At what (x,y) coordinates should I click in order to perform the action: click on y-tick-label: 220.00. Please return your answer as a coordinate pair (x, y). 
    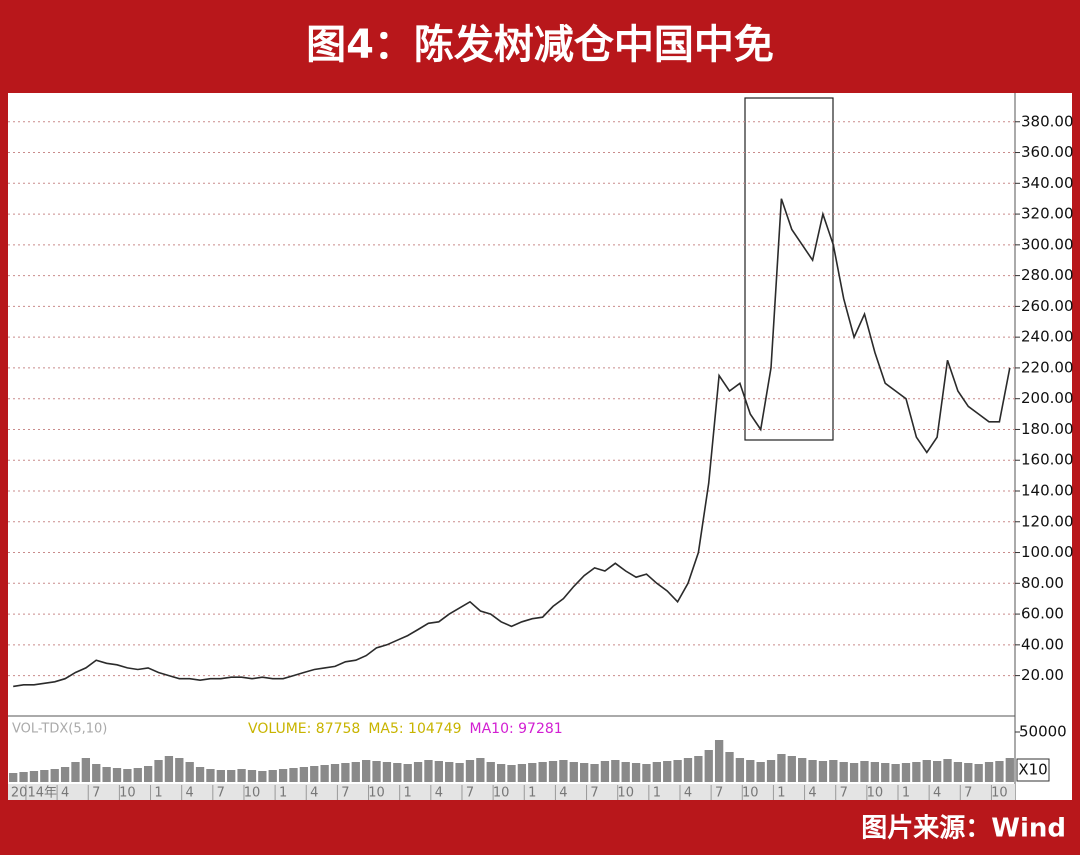
    Looking at the image, I should click on (1047, 367).